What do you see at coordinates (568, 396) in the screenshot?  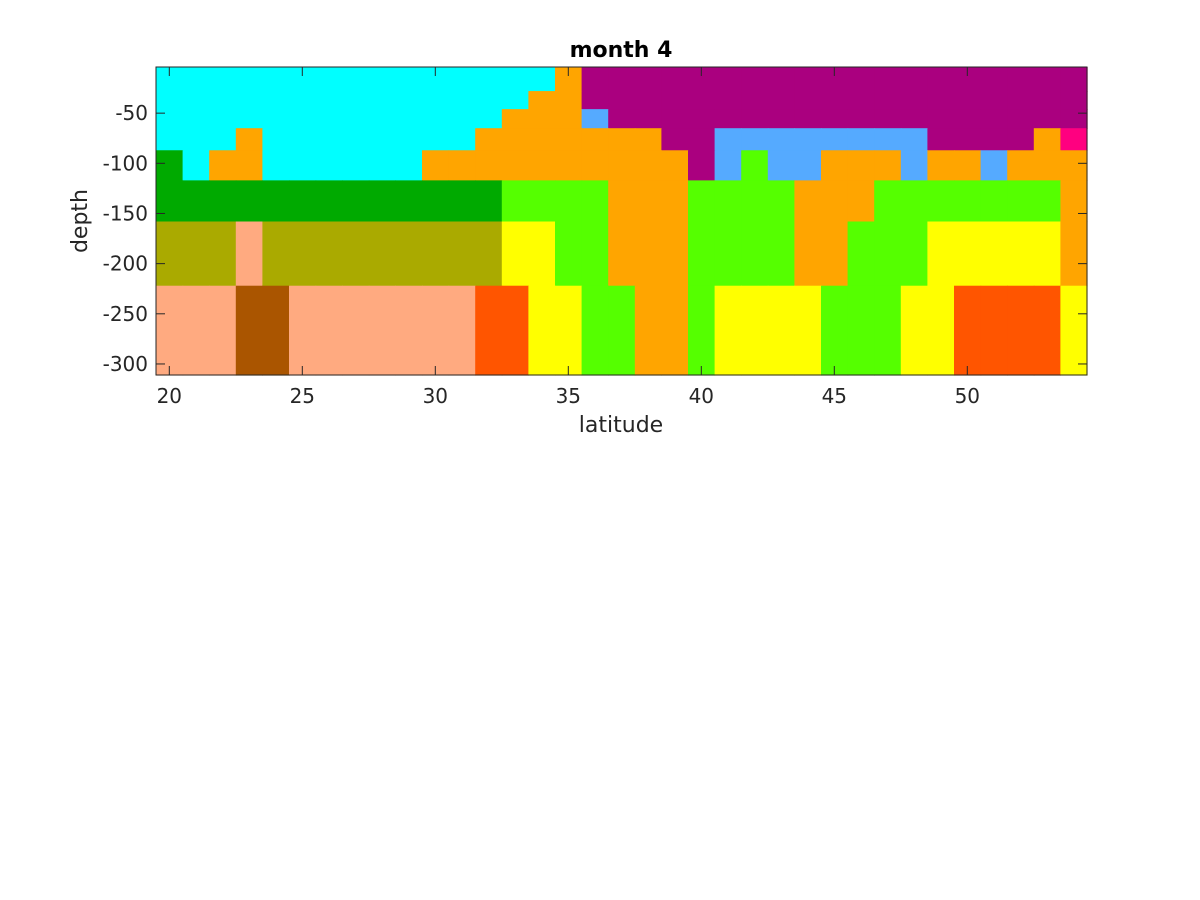 I see `x-tick-label: 35` at bounding box center [568, 396].